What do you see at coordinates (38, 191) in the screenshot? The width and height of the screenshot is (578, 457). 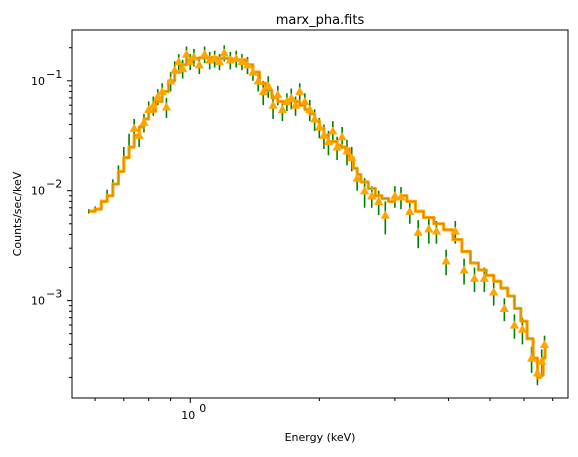 I see `y-tick-label-1: 10` at bounding box center [38, 191].